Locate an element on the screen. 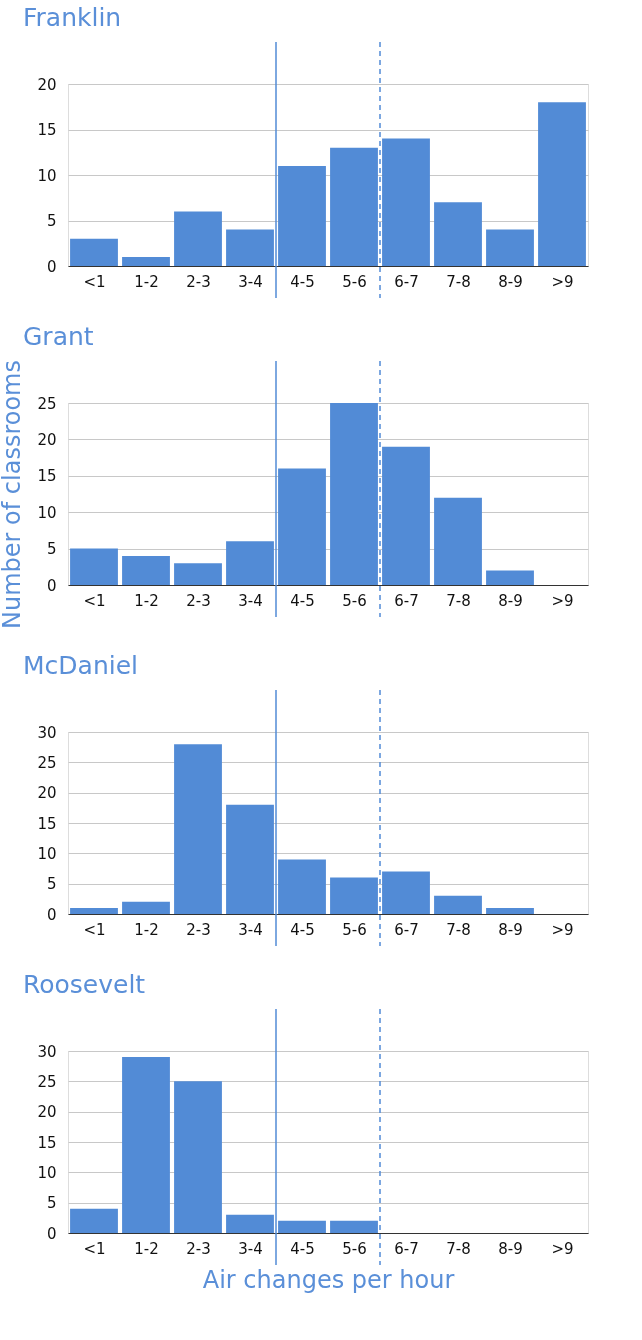 The width and height of the screenshot is (642, 1340). chart-title: McDaniel is located at coordinates (81, 666).